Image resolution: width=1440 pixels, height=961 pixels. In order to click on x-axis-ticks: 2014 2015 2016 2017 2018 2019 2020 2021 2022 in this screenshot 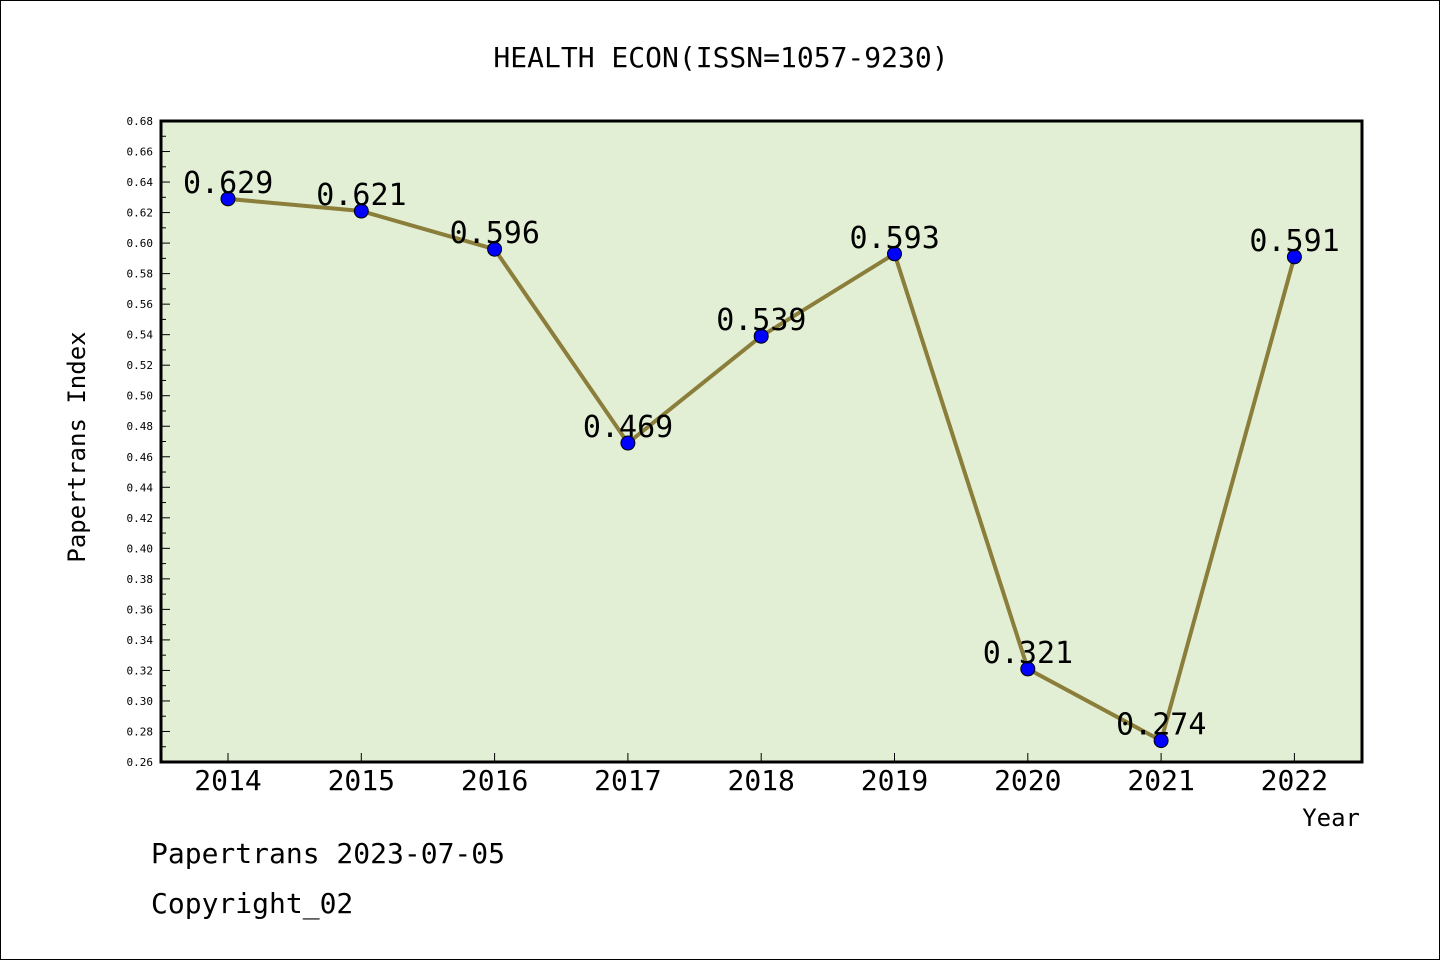, I will do `click(761, 775)`.